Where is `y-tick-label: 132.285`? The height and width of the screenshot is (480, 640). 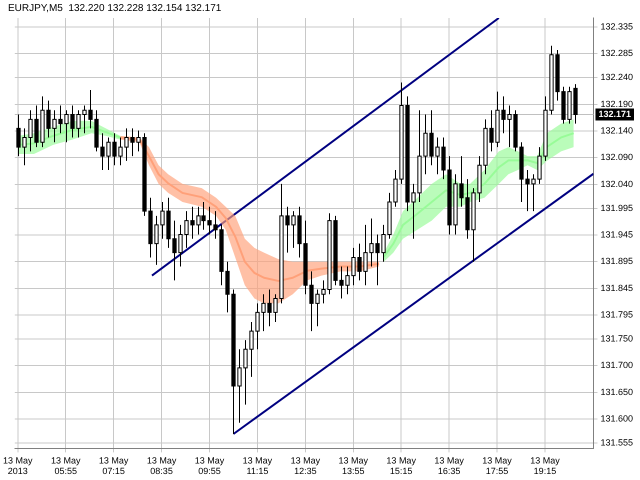 y-tick-label: 132.285 is located at coordinates (617, 53).